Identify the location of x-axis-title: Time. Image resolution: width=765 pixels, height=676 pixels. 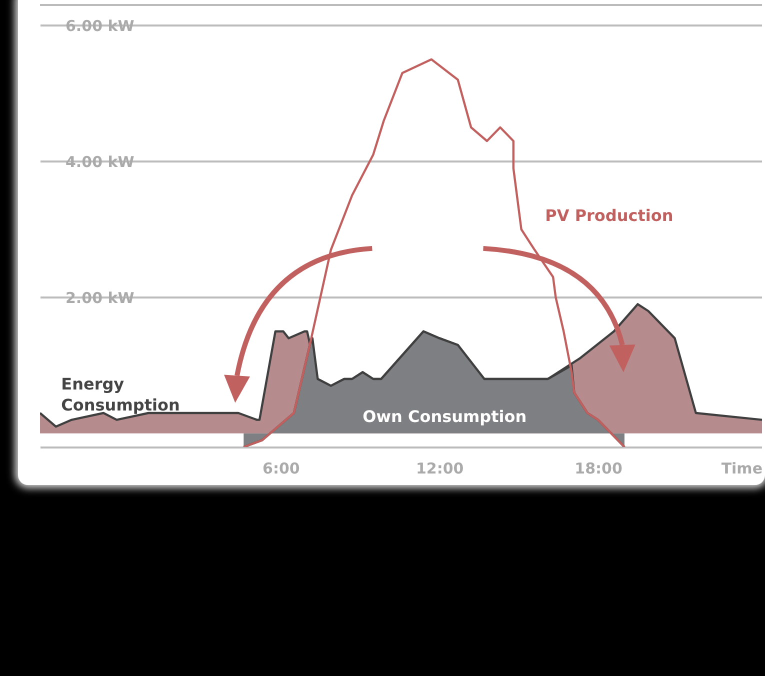
(741, 469).